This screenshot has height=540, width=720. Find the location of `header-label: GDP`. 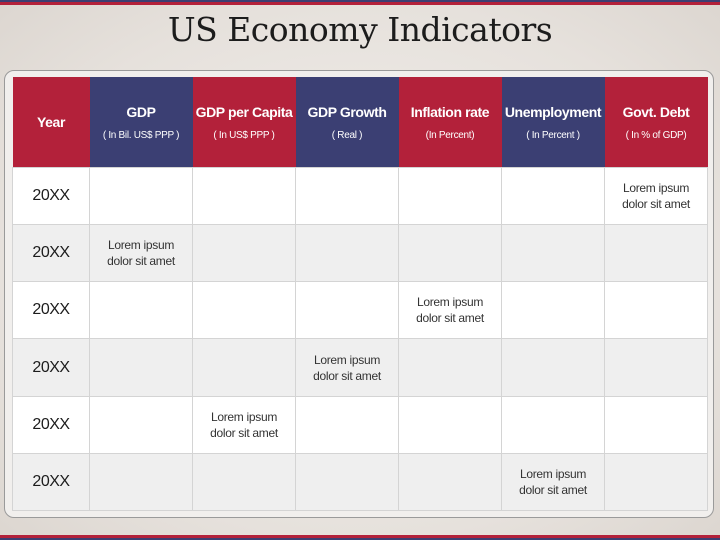

header-label: GDP is located at coordinates (141, 111).